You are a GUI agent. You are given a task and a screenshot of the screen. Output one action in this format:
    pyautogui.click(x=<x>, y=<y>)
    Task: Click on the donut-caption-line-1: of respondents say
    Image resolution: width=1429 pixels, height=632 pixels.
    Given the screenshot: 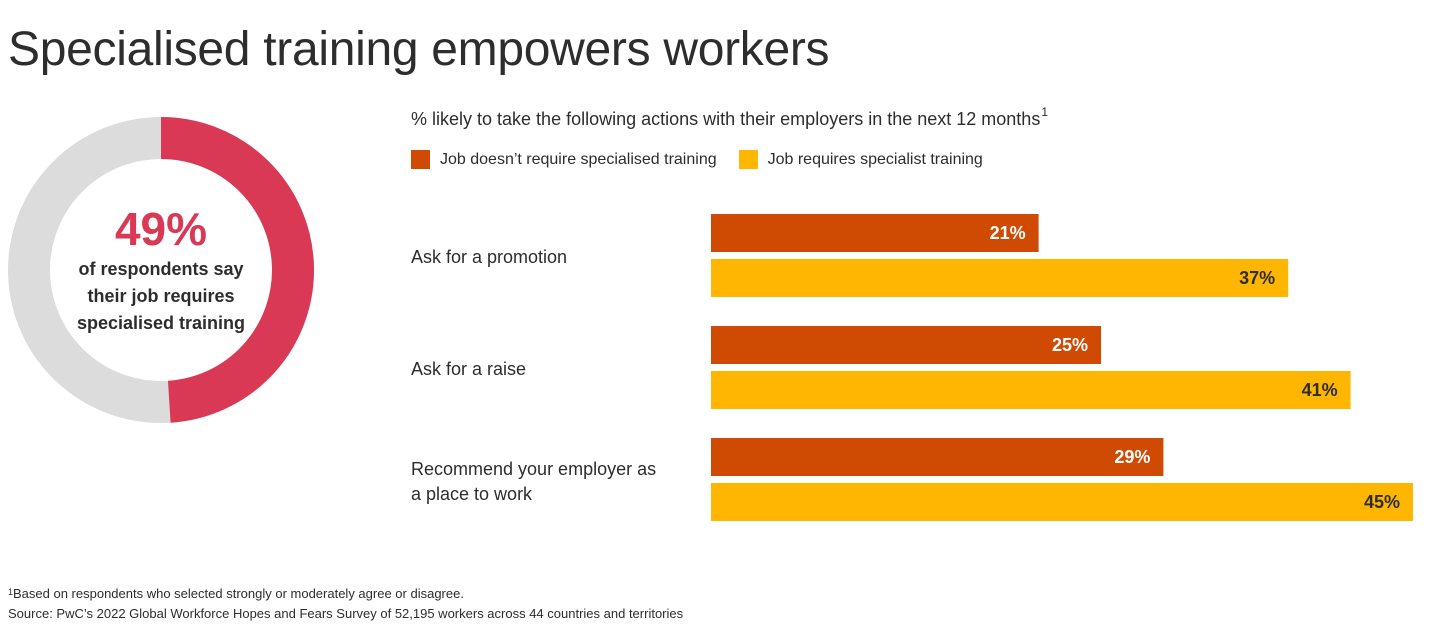 What is the action you would take?
    pyautogui.click(x=161, y=268)
    